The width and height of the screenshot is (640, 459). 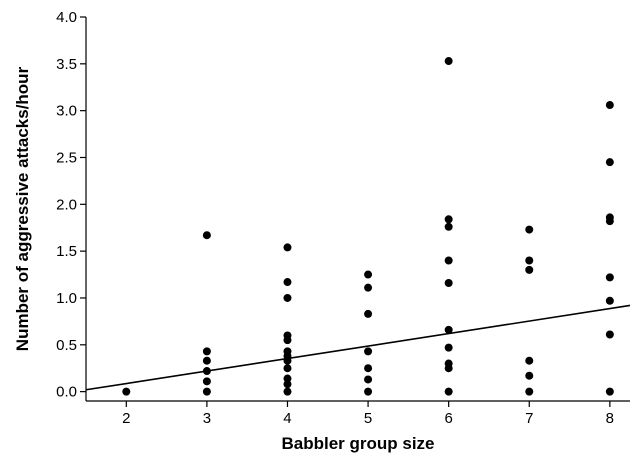 What do you see at coordinates (66, 298) in the screenshot?
I see `y-tick-label: 1.0` at bounding box center [66, 298].